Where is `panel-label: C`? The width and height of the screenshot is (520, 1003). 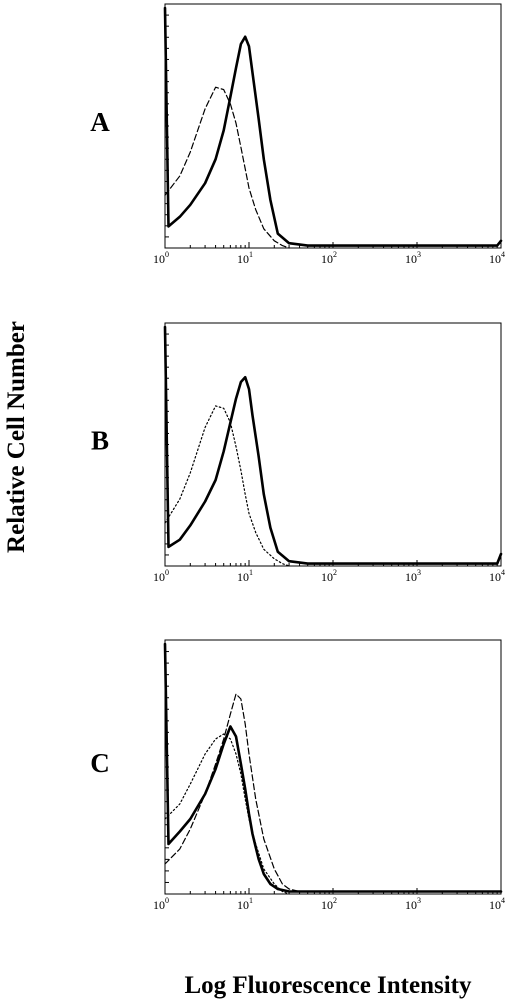
panel-label: C is located at coordinates (100, 763).